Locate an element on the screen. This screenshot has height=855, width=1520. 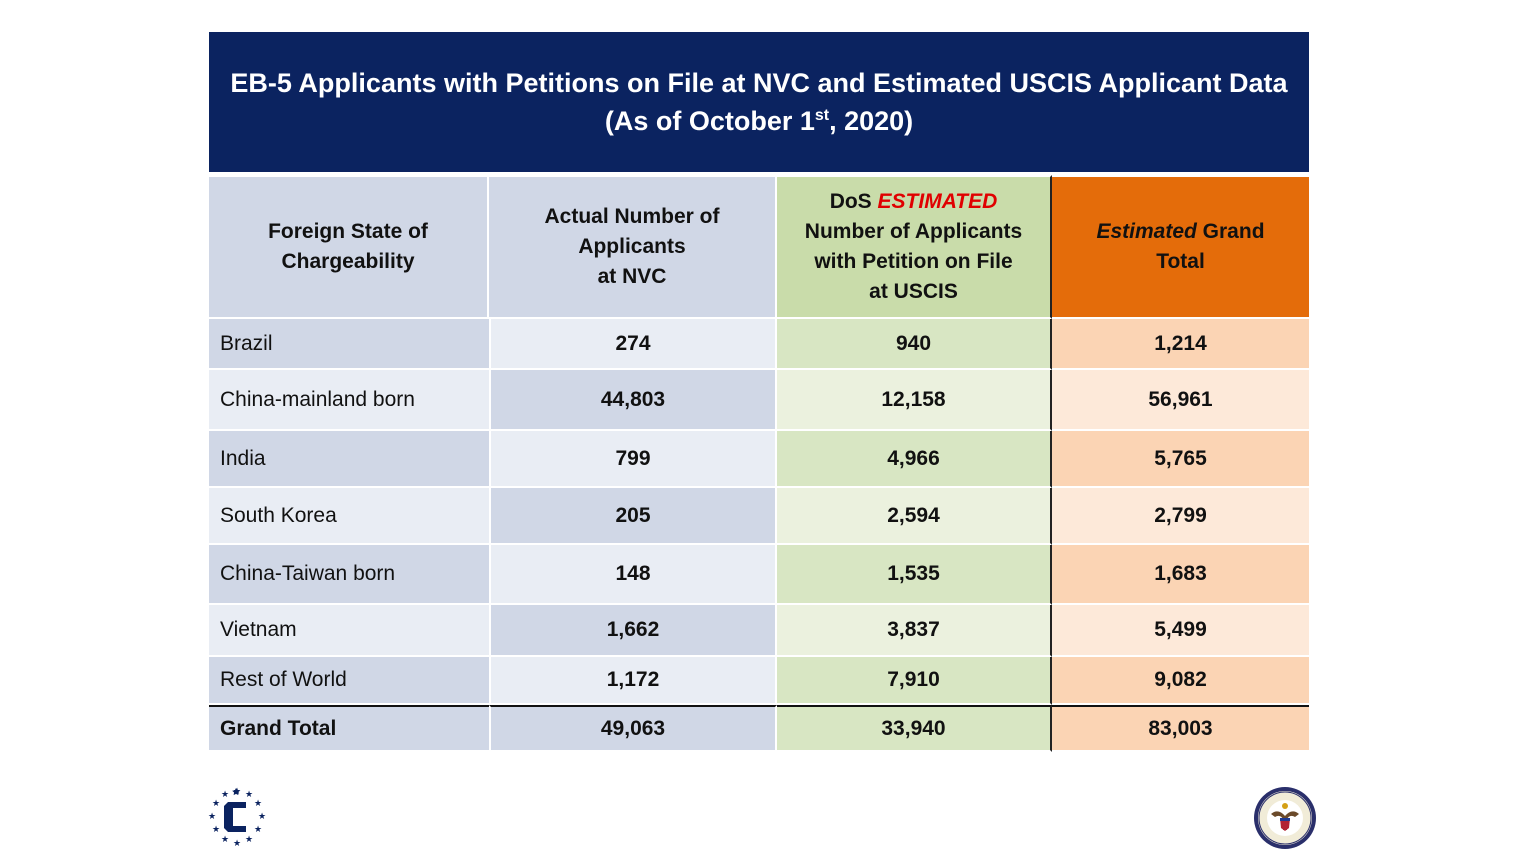
header-actual-line-1: Actual Number of is located at coordinates (632, 216).